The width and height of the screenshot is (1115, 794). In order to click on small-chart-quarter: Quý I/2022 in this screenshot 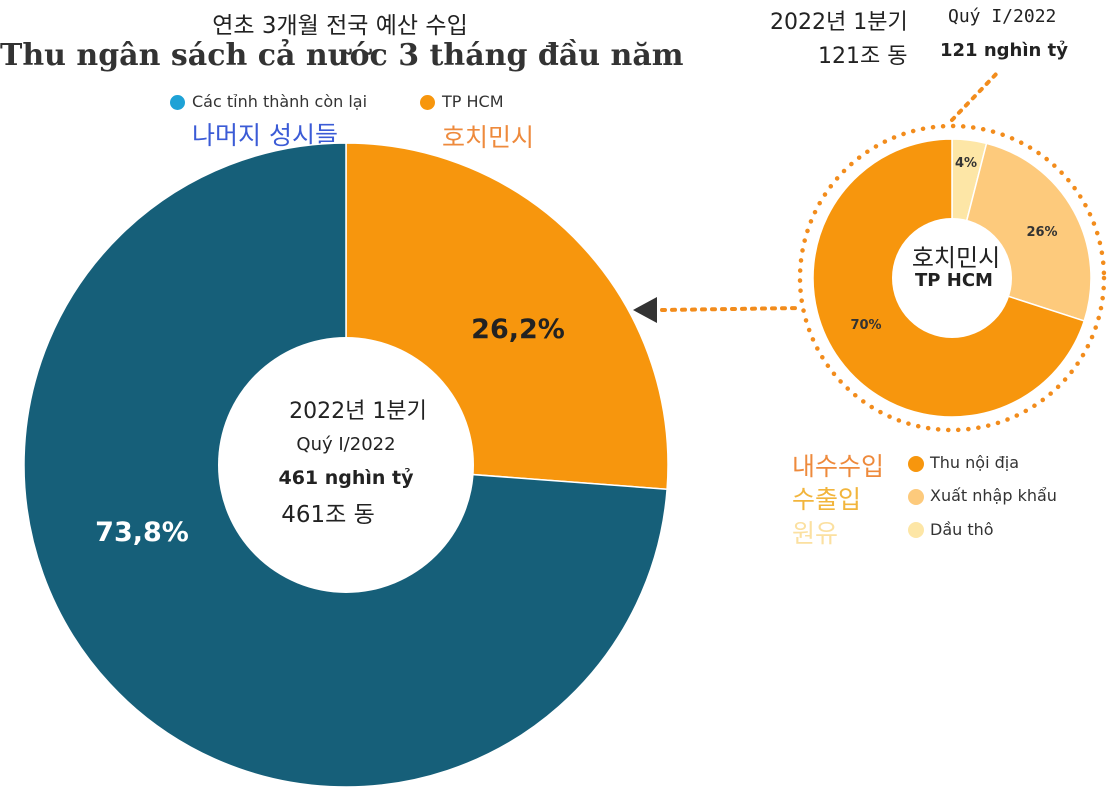, I will do `click(1002, 16)`.